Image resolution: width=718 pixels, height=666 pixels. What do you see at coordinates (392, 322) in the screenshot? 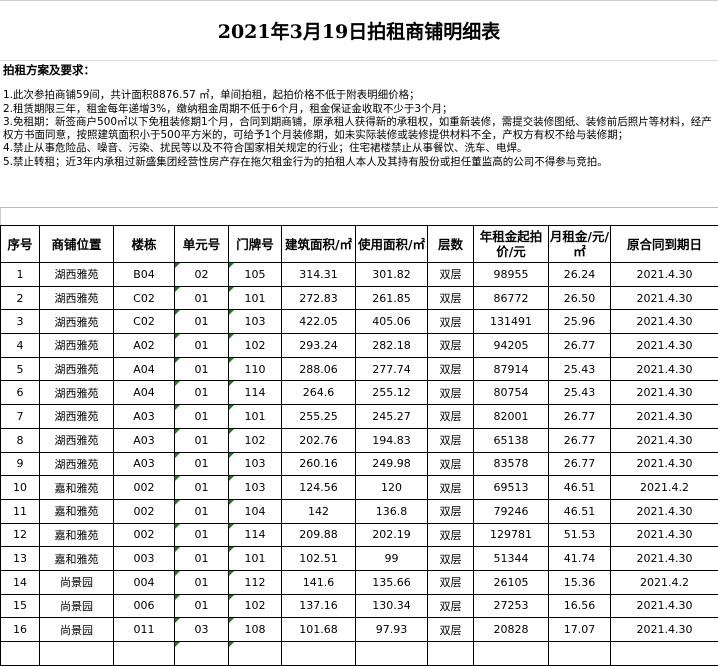
I see `table-cell: 405.06` at bounding box center [392, 322].